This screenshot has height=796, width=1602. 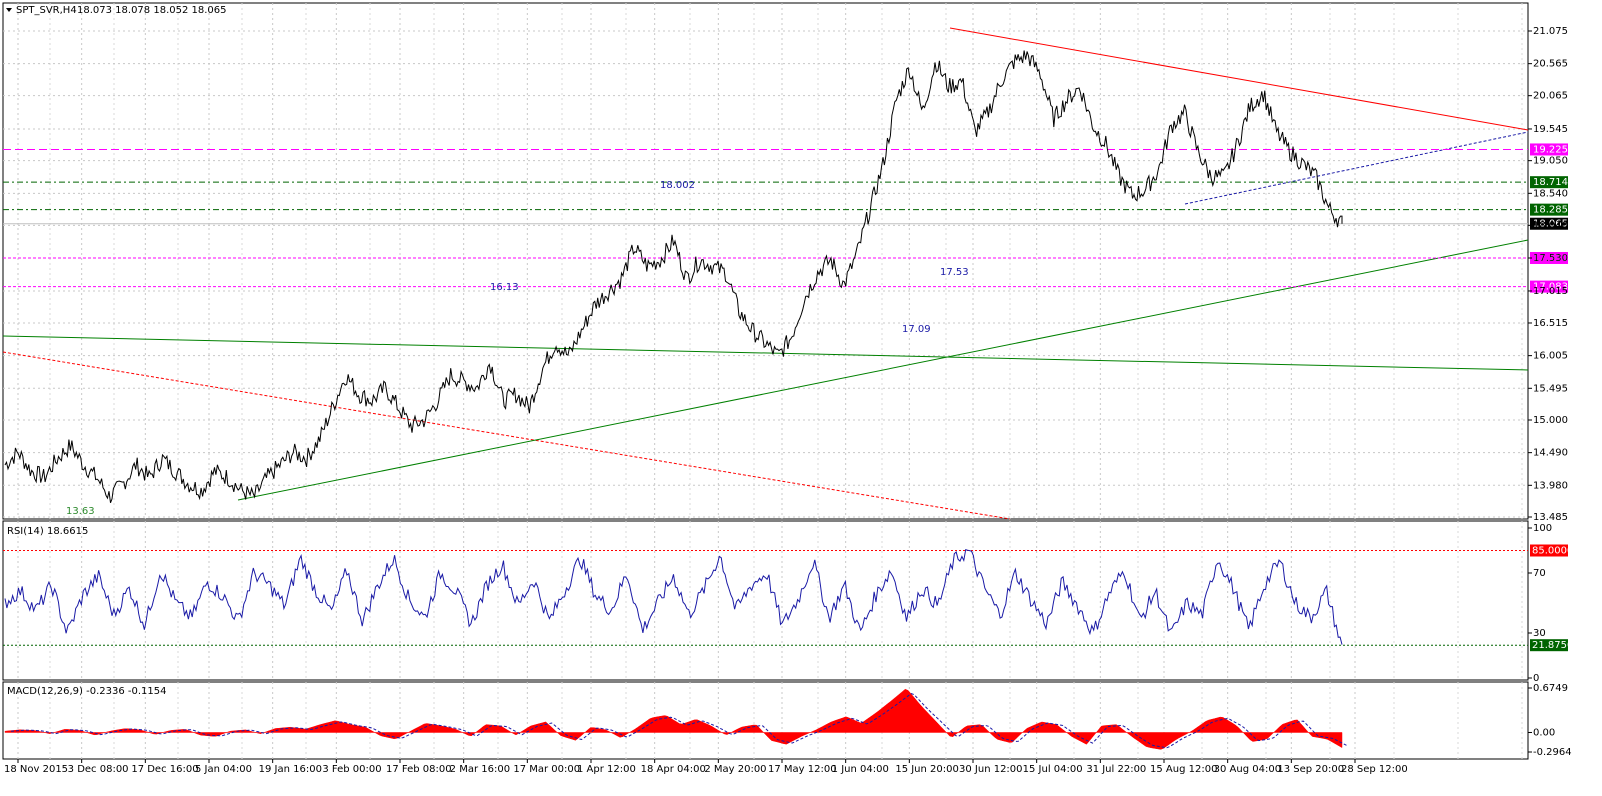 What do you see at coordinates (1550, 96) in the screenshot?
I see `y-tick-label: 20.065` at bounding box center [1550, 96].